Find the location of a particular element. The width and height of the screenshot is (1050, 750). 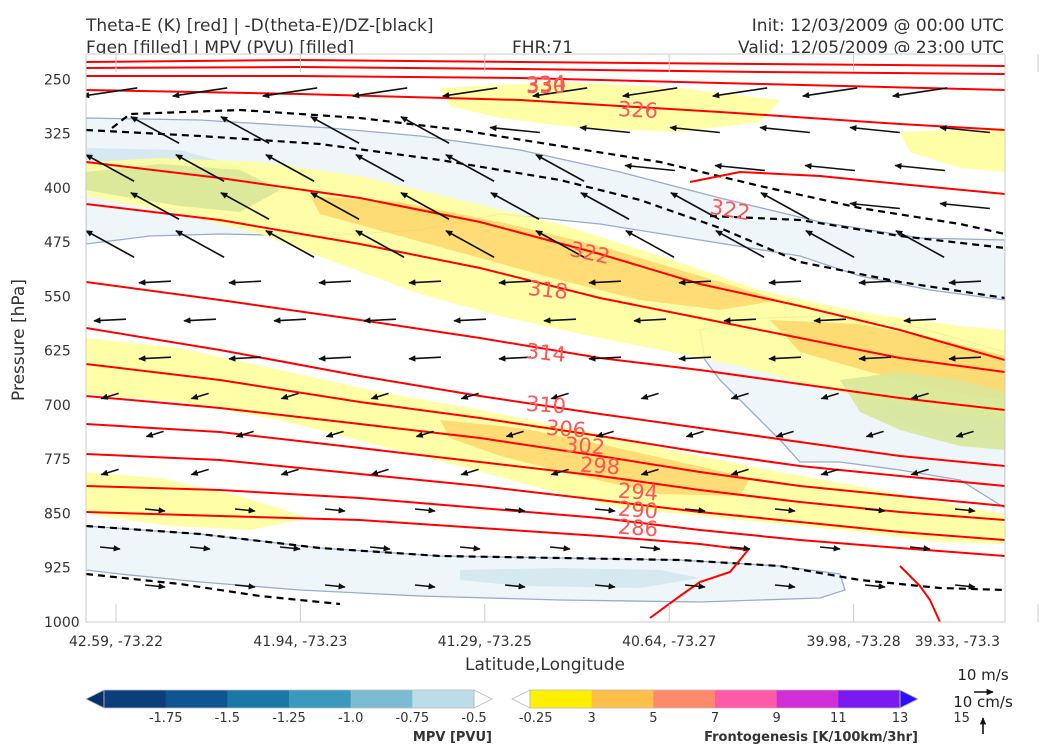

fgen-colorbar: 3 5 7 9 11 13 15 is located at coordinates (740, 707).